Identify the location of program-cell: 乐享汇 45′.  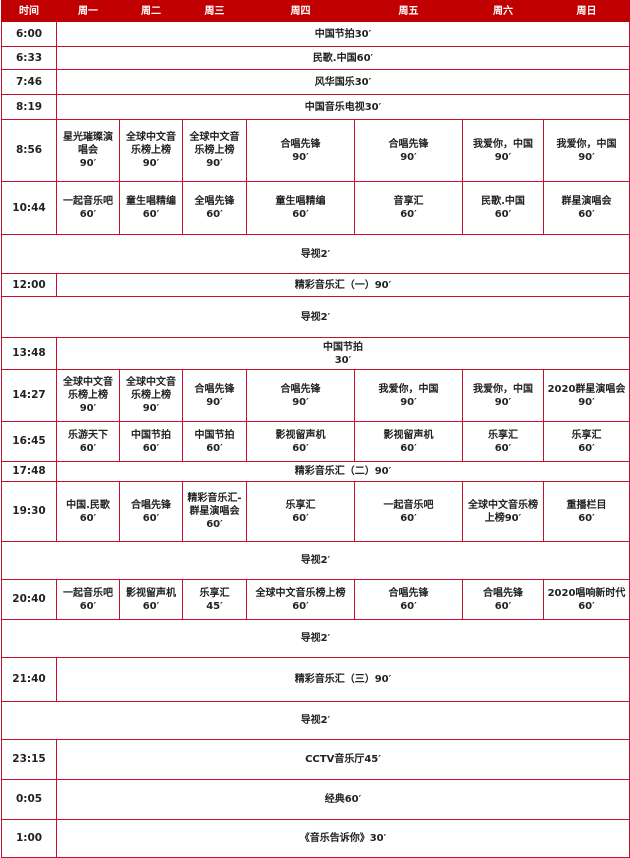
(214, 599).